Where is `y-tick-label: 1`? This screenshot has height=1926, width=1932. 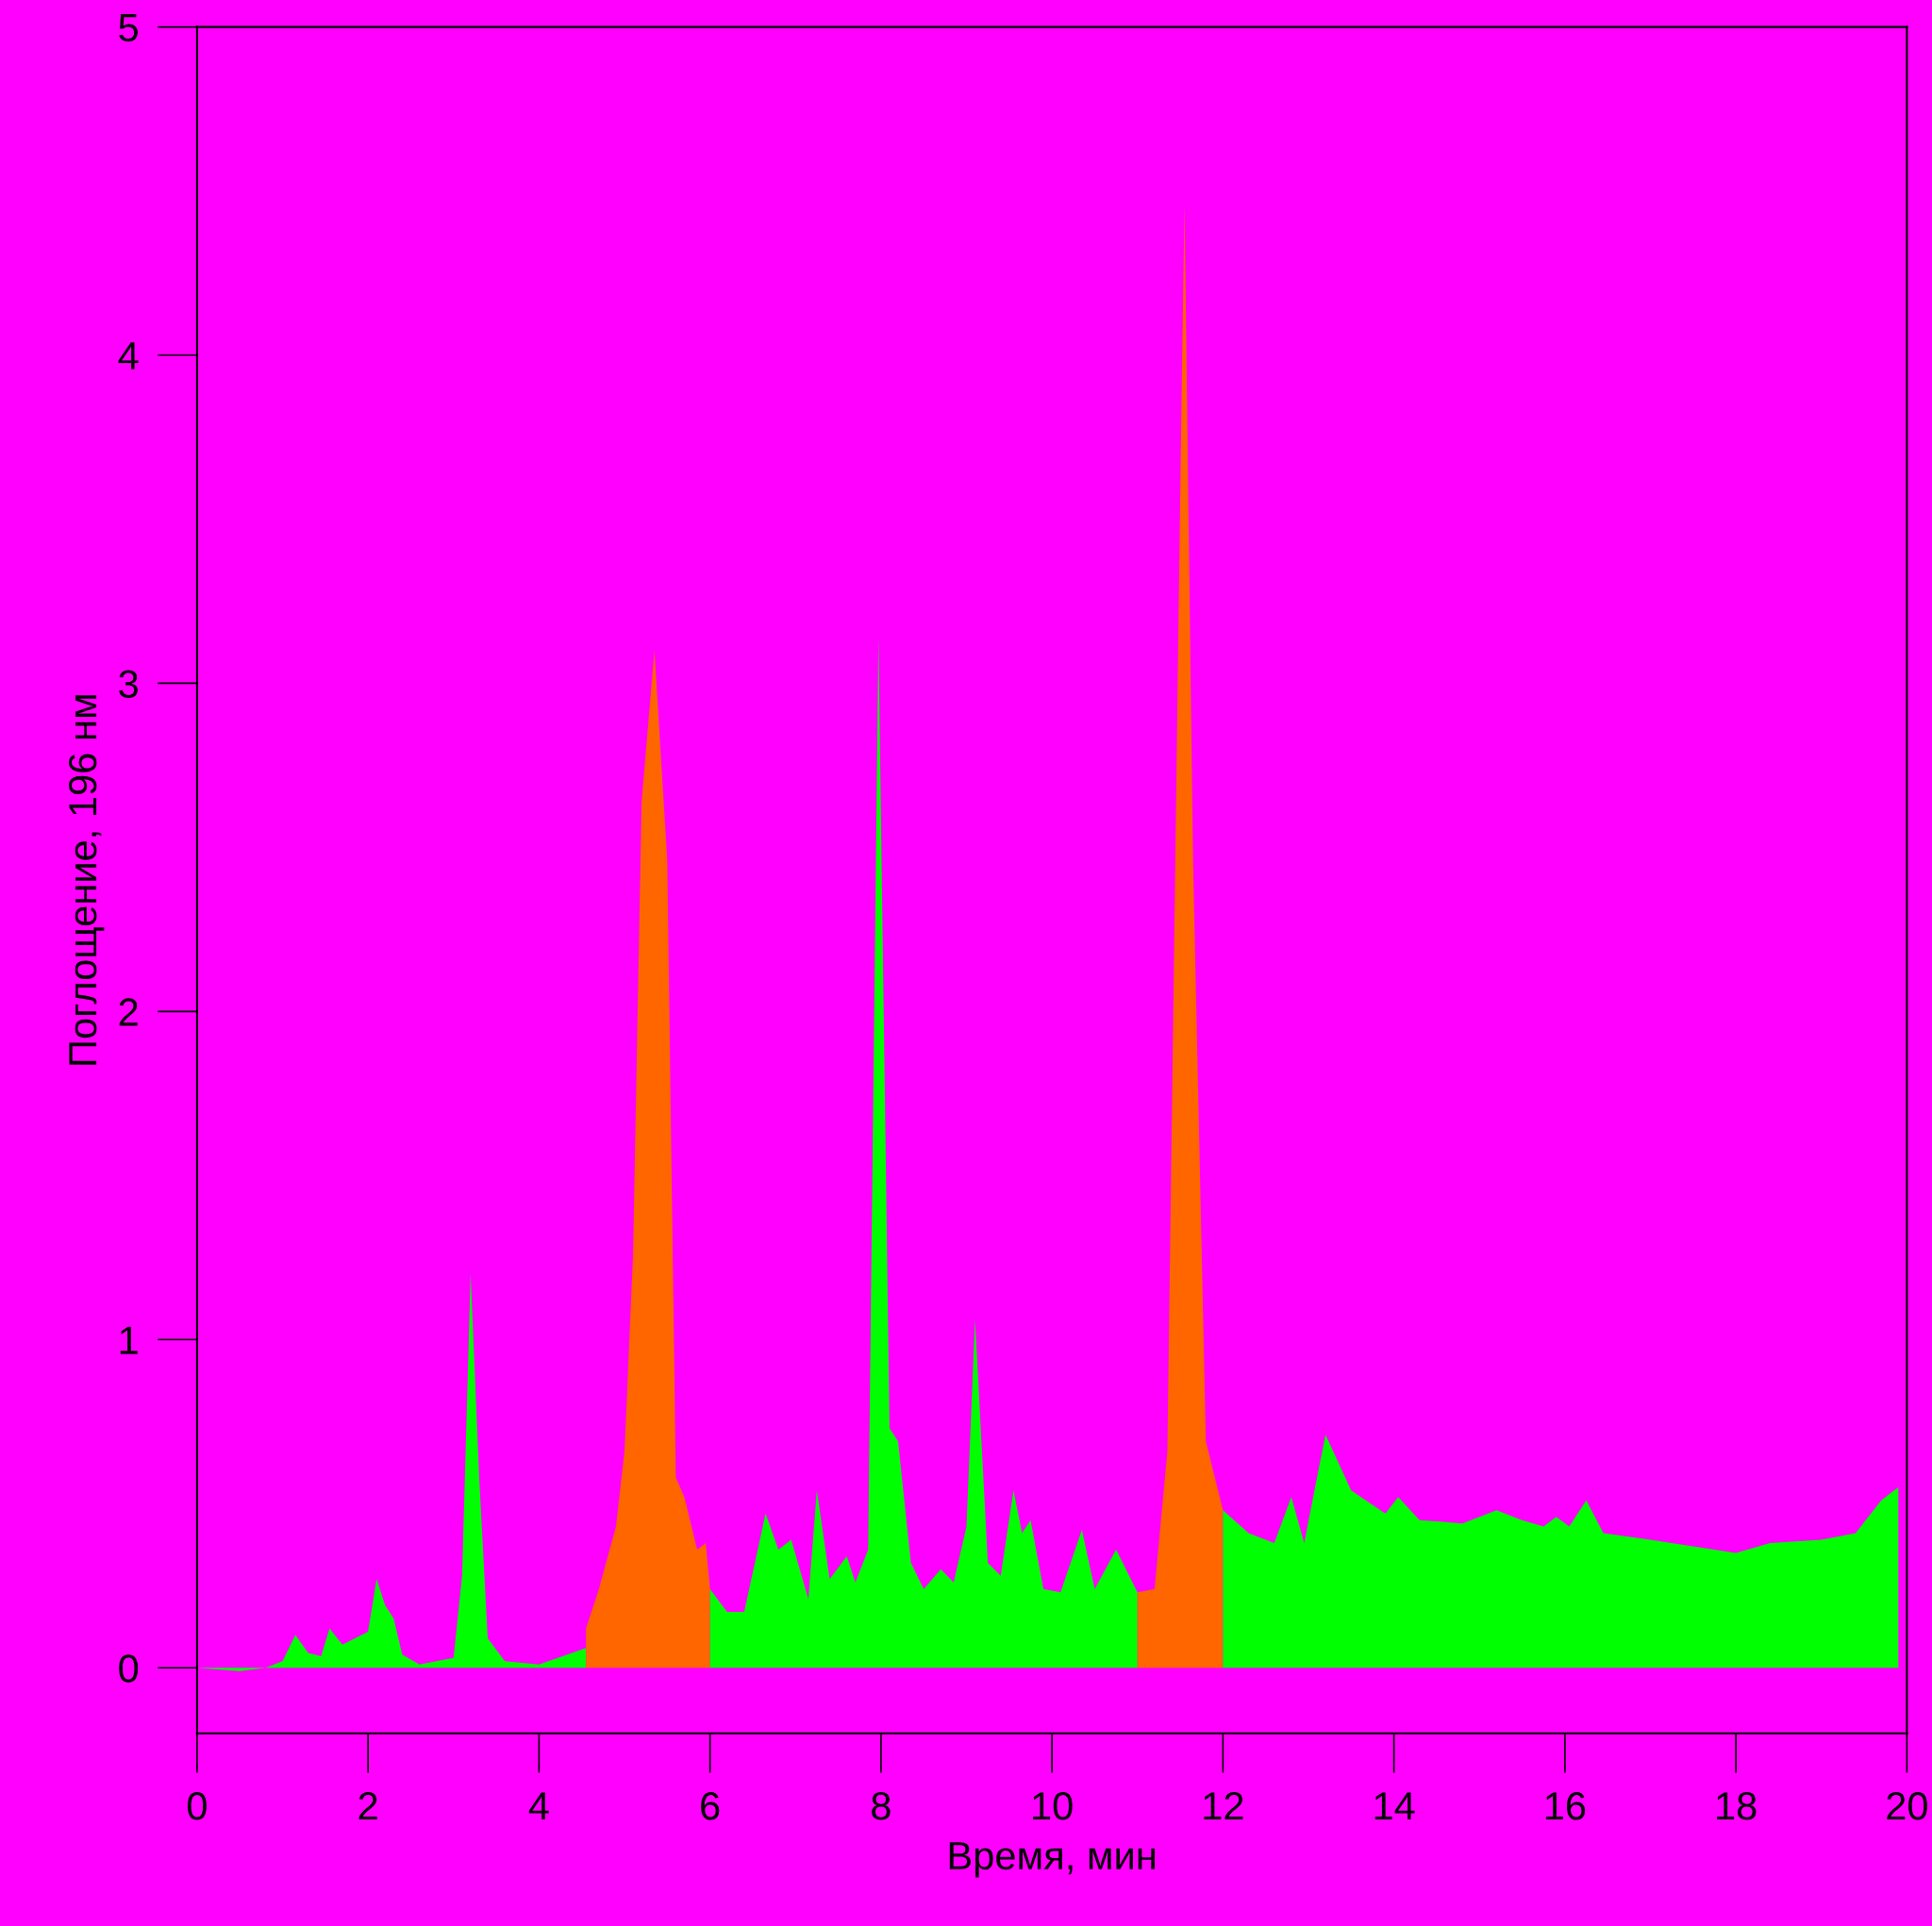
y-tick-label: 1 is located at coordinates (129, 1340).